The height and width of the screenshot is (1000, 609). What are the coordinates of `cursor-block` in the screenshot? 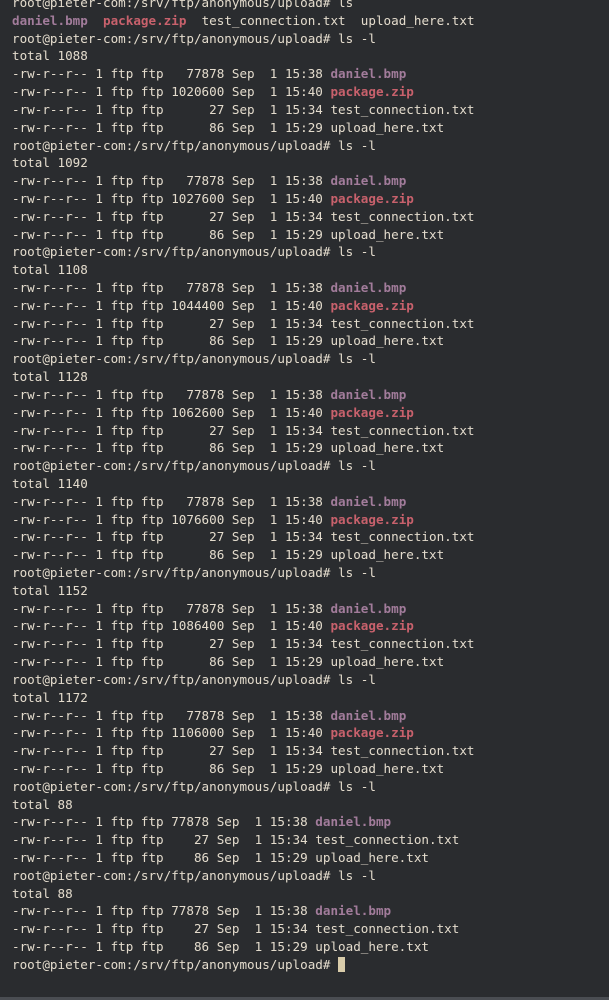 It's located at (342, 964).